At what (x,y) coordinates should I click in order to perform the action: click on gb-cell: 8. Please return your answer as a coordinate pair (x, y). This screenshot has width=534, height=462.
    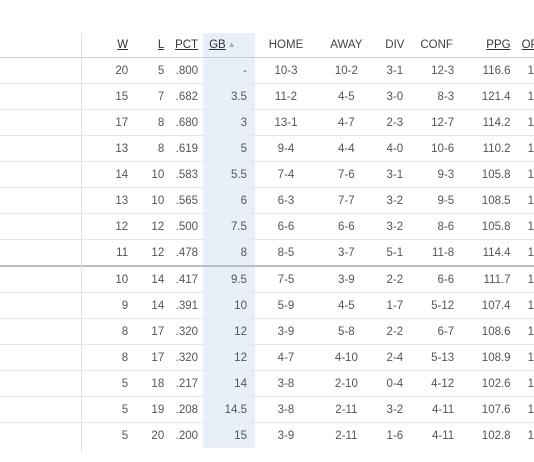
    Looking at the image, I should click on (229, 253).